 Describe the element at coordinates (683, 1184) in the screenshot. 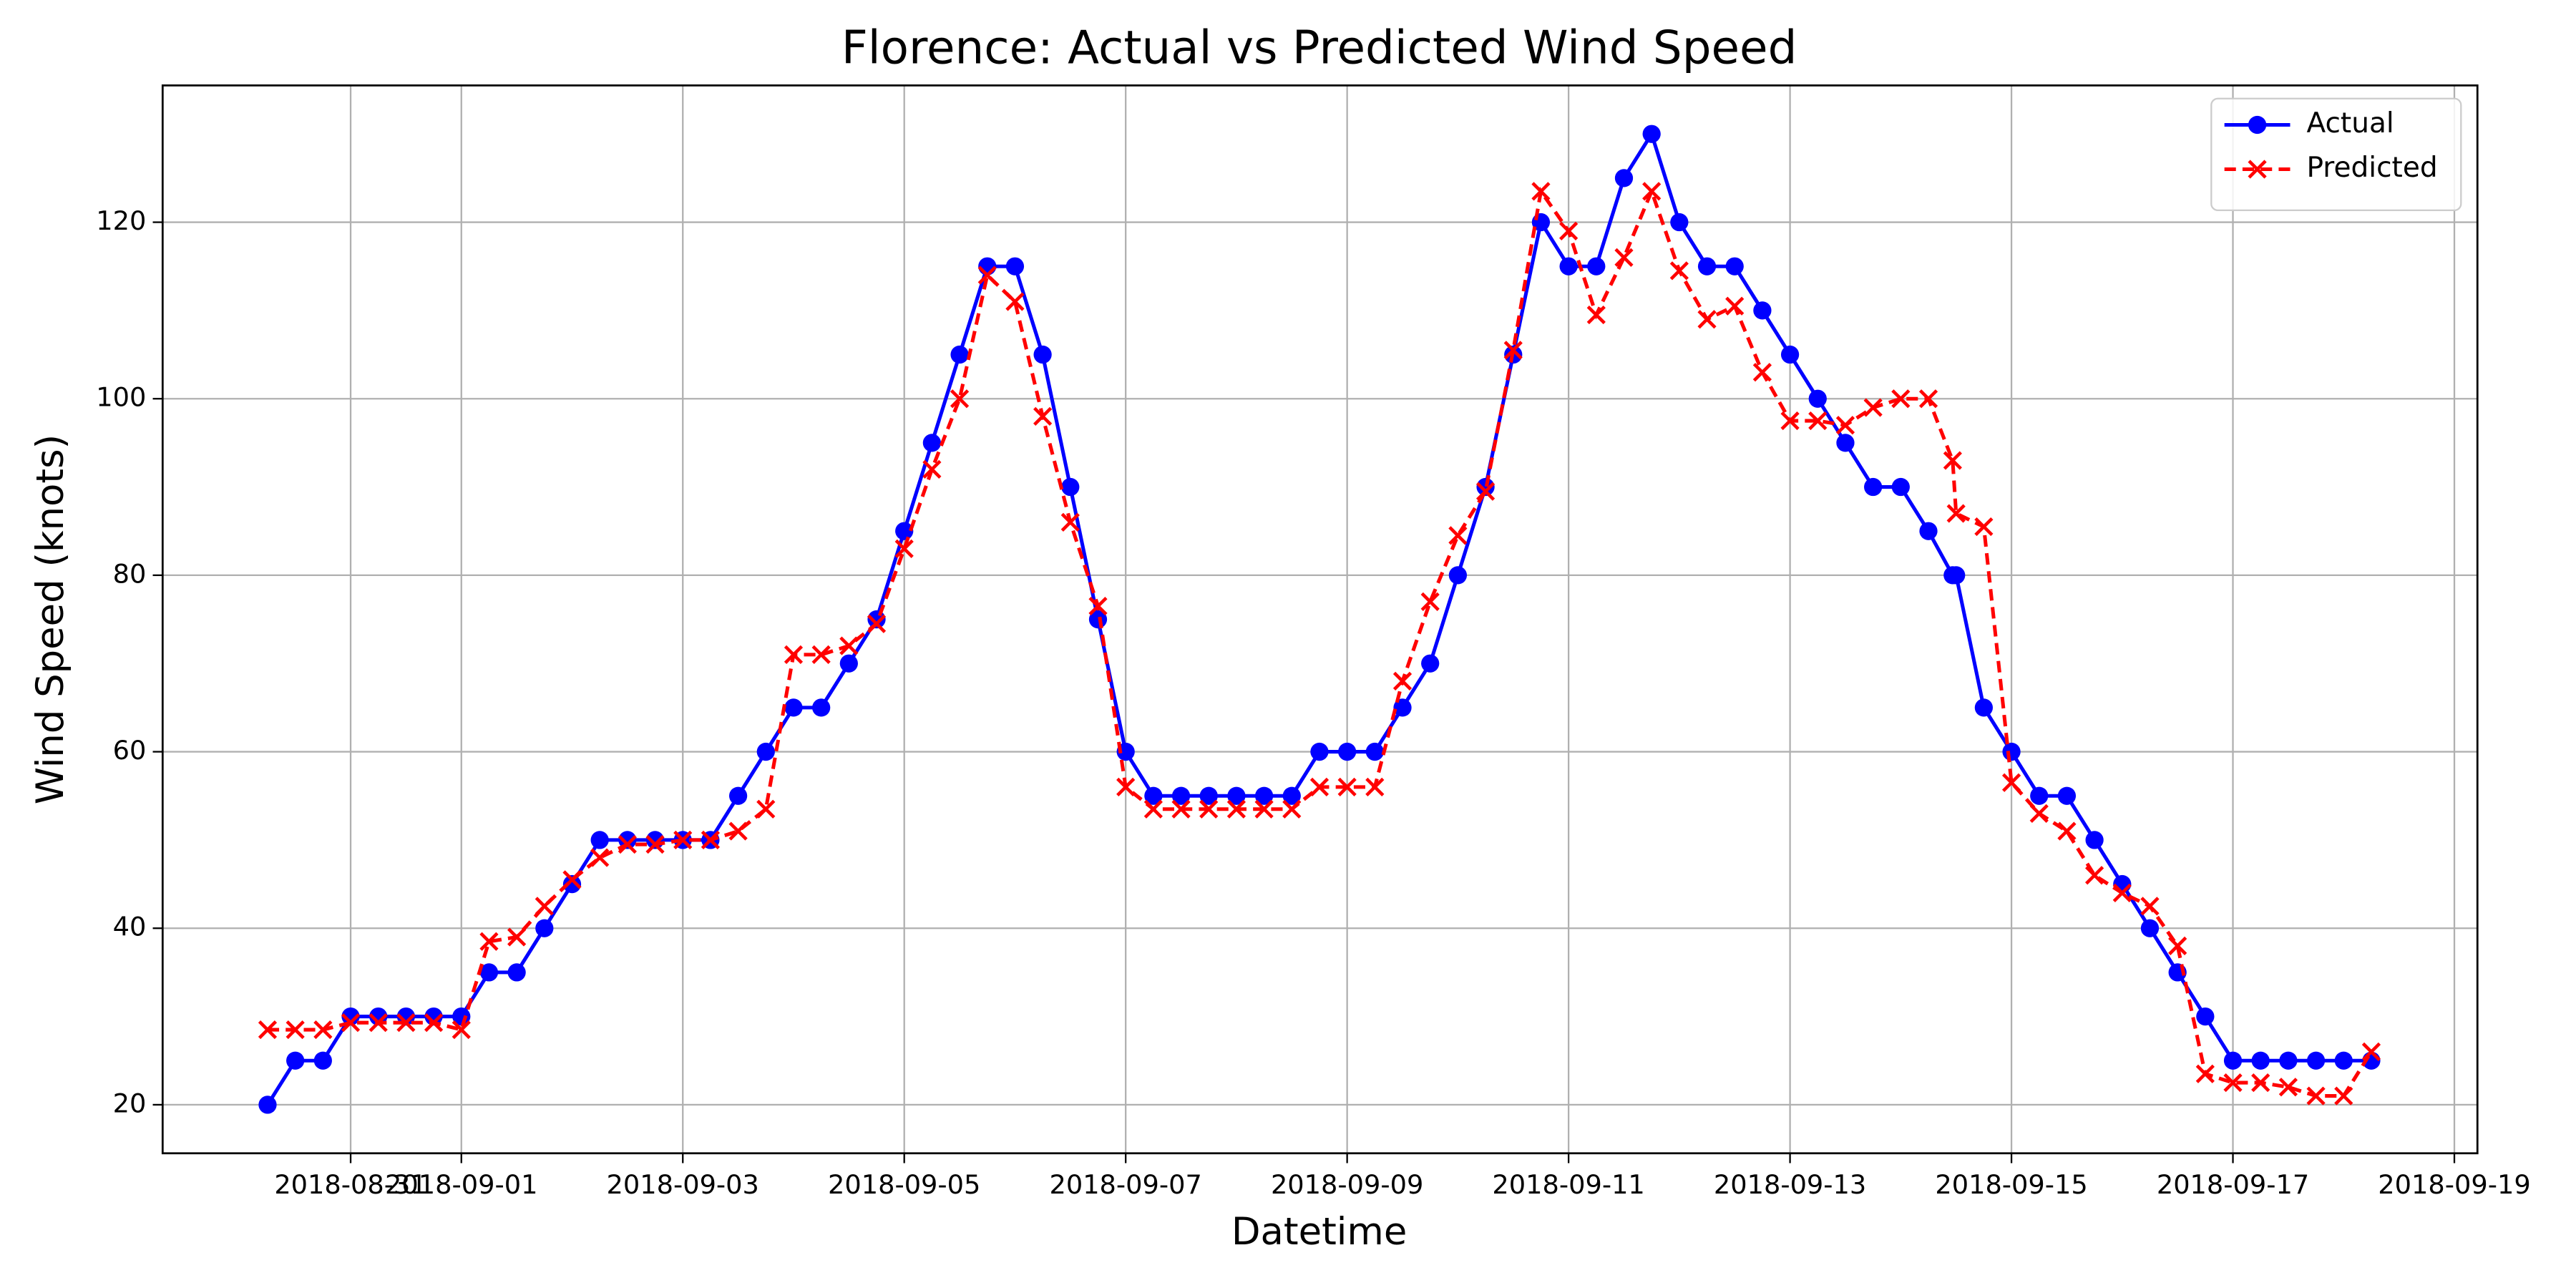

I see `x-tick-label: 2018-09-03` at that location.